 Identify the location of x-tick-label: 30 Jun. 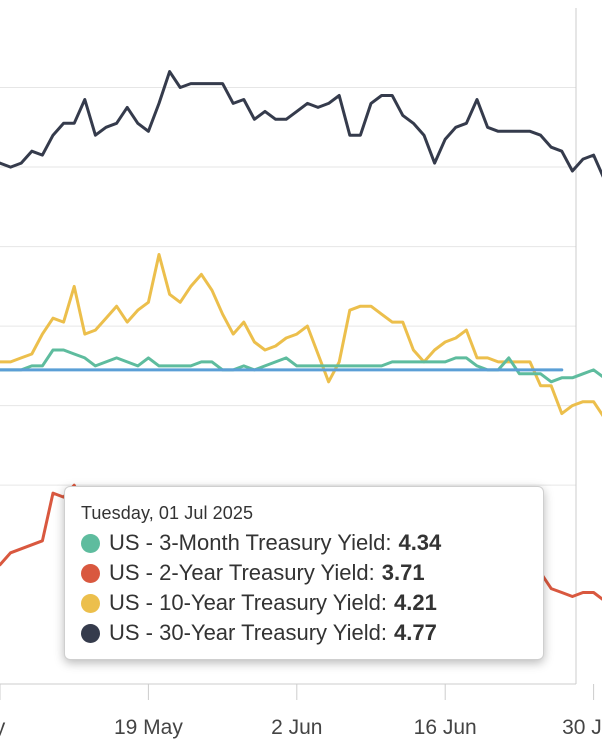
(582, 727).